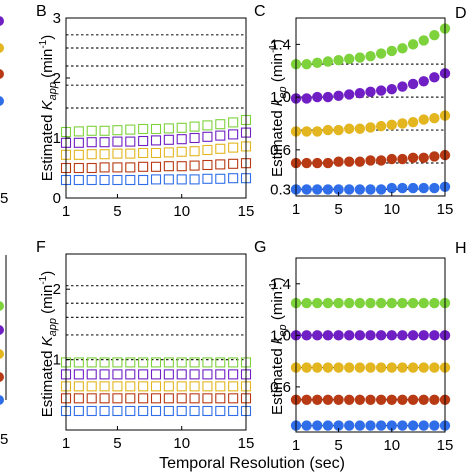  I want to click on y-axis-label-part: (min, so click(47, 301).